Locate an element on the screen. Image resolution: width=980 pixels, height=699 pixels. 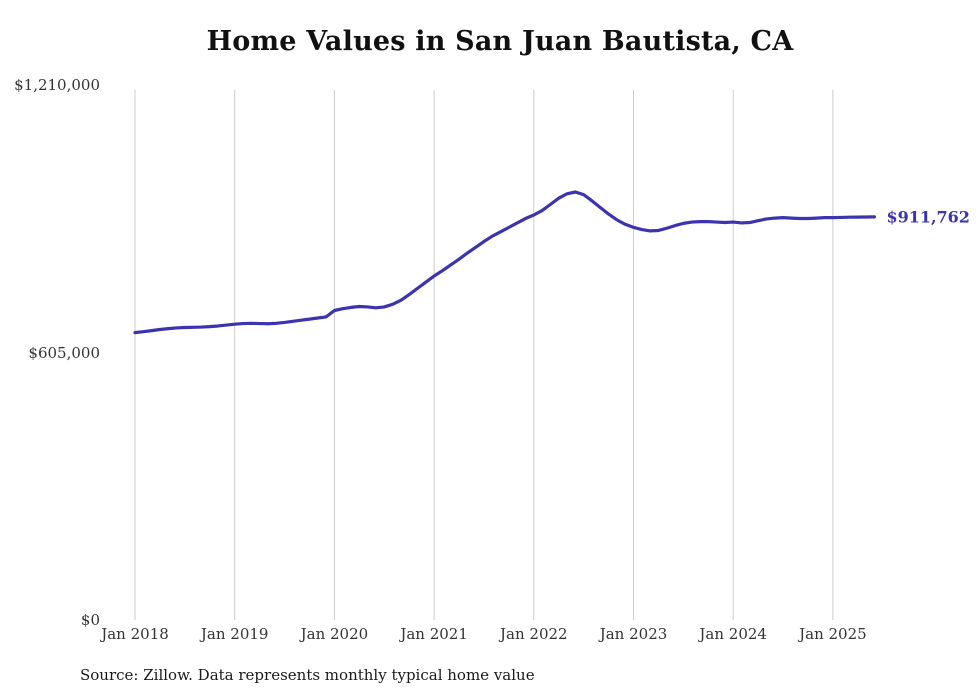
x-axis-tick-label: Jan 2018 is located at coordinates (135, 634).